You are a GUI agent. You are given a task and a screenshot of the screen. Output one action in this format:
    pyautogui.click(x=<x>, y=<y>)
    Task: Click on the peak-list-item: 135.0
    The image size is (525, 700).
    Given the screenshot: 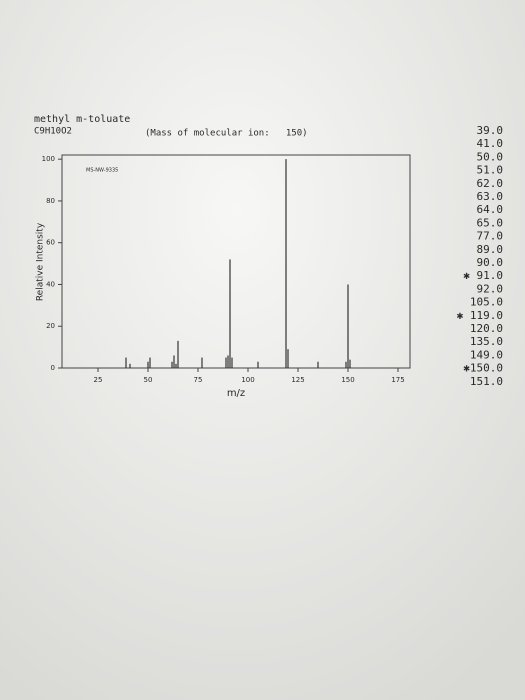 What is the action you would take?
    pyautogui.click(x=486, y=341)
    